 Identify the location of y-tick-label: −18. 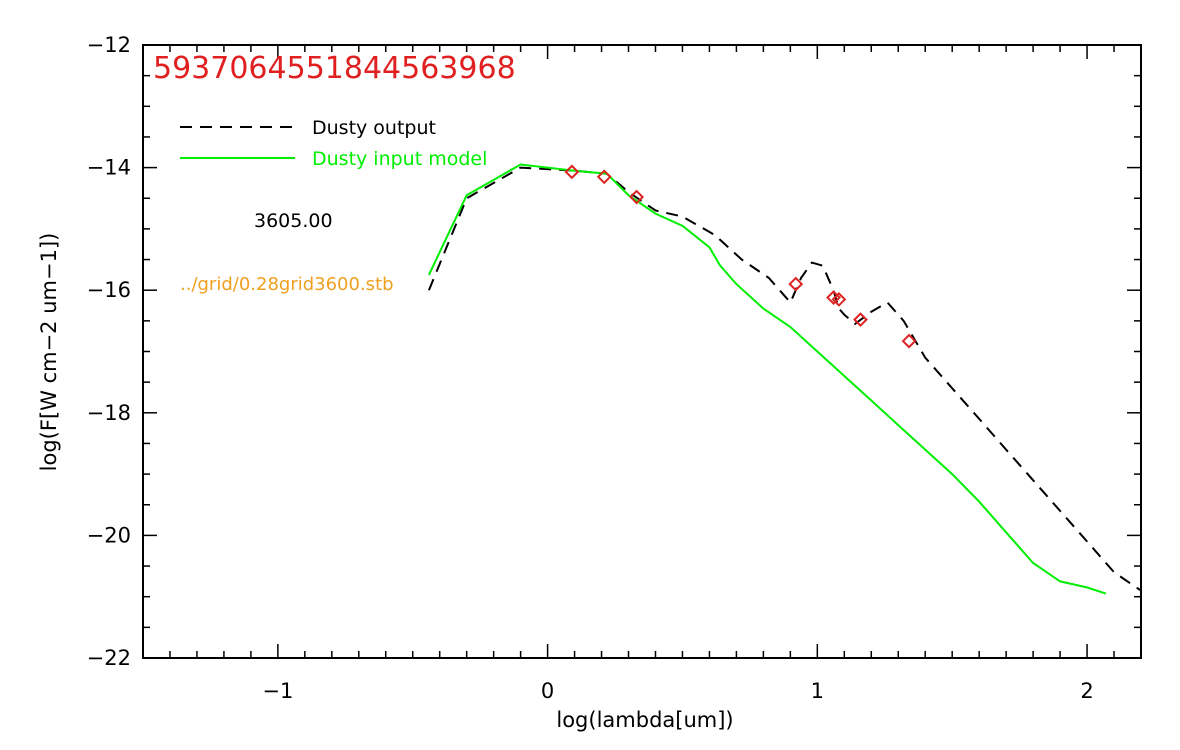
(109, 413).